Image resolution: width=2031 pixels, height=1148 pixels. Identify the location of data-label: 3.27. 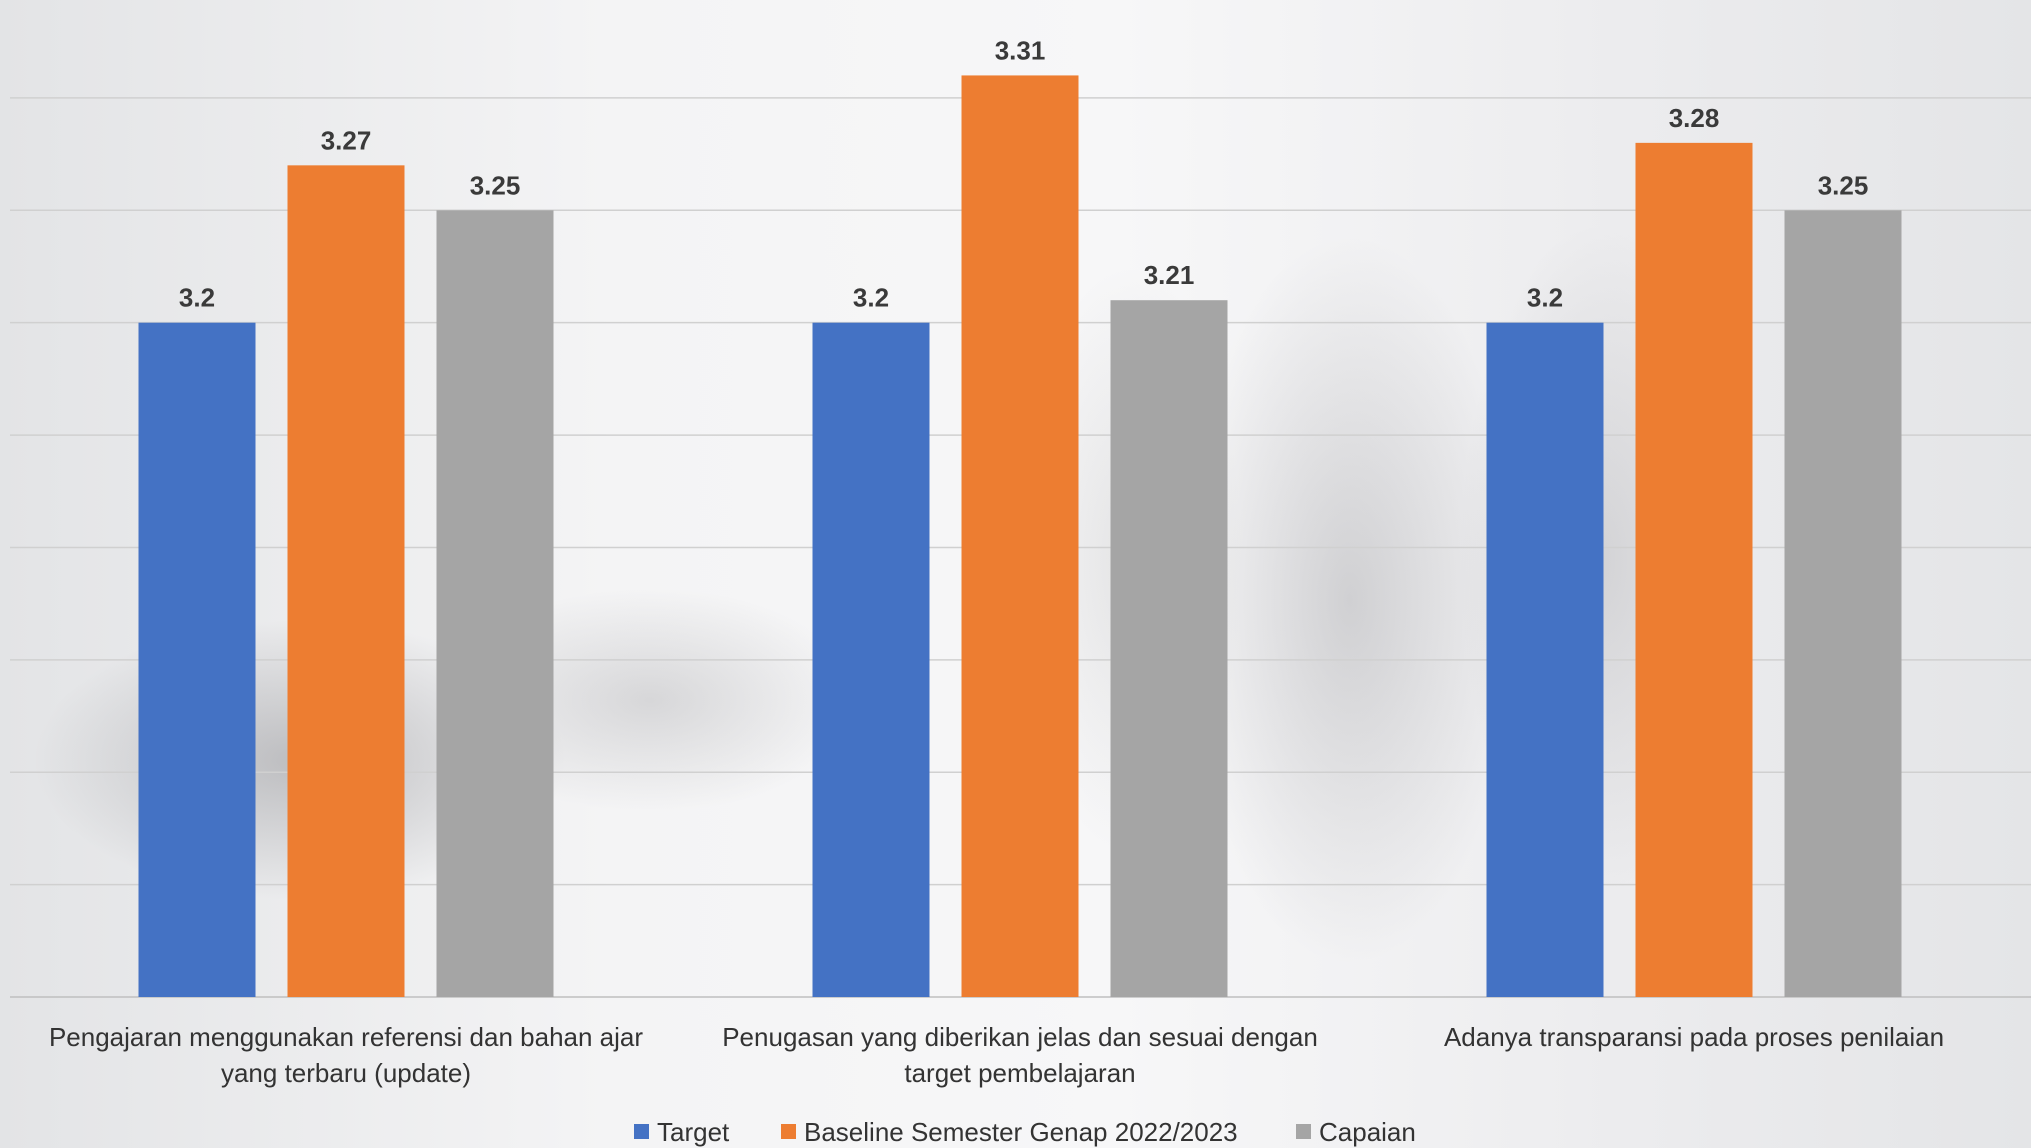
(346, 140).